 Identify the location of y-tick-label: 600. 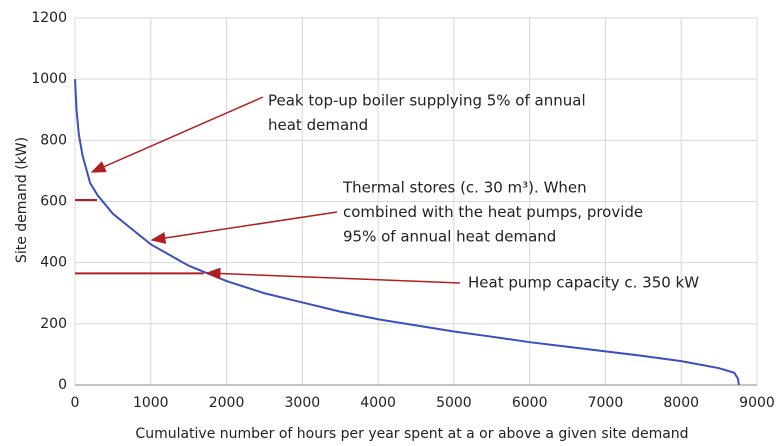
(53, 202).